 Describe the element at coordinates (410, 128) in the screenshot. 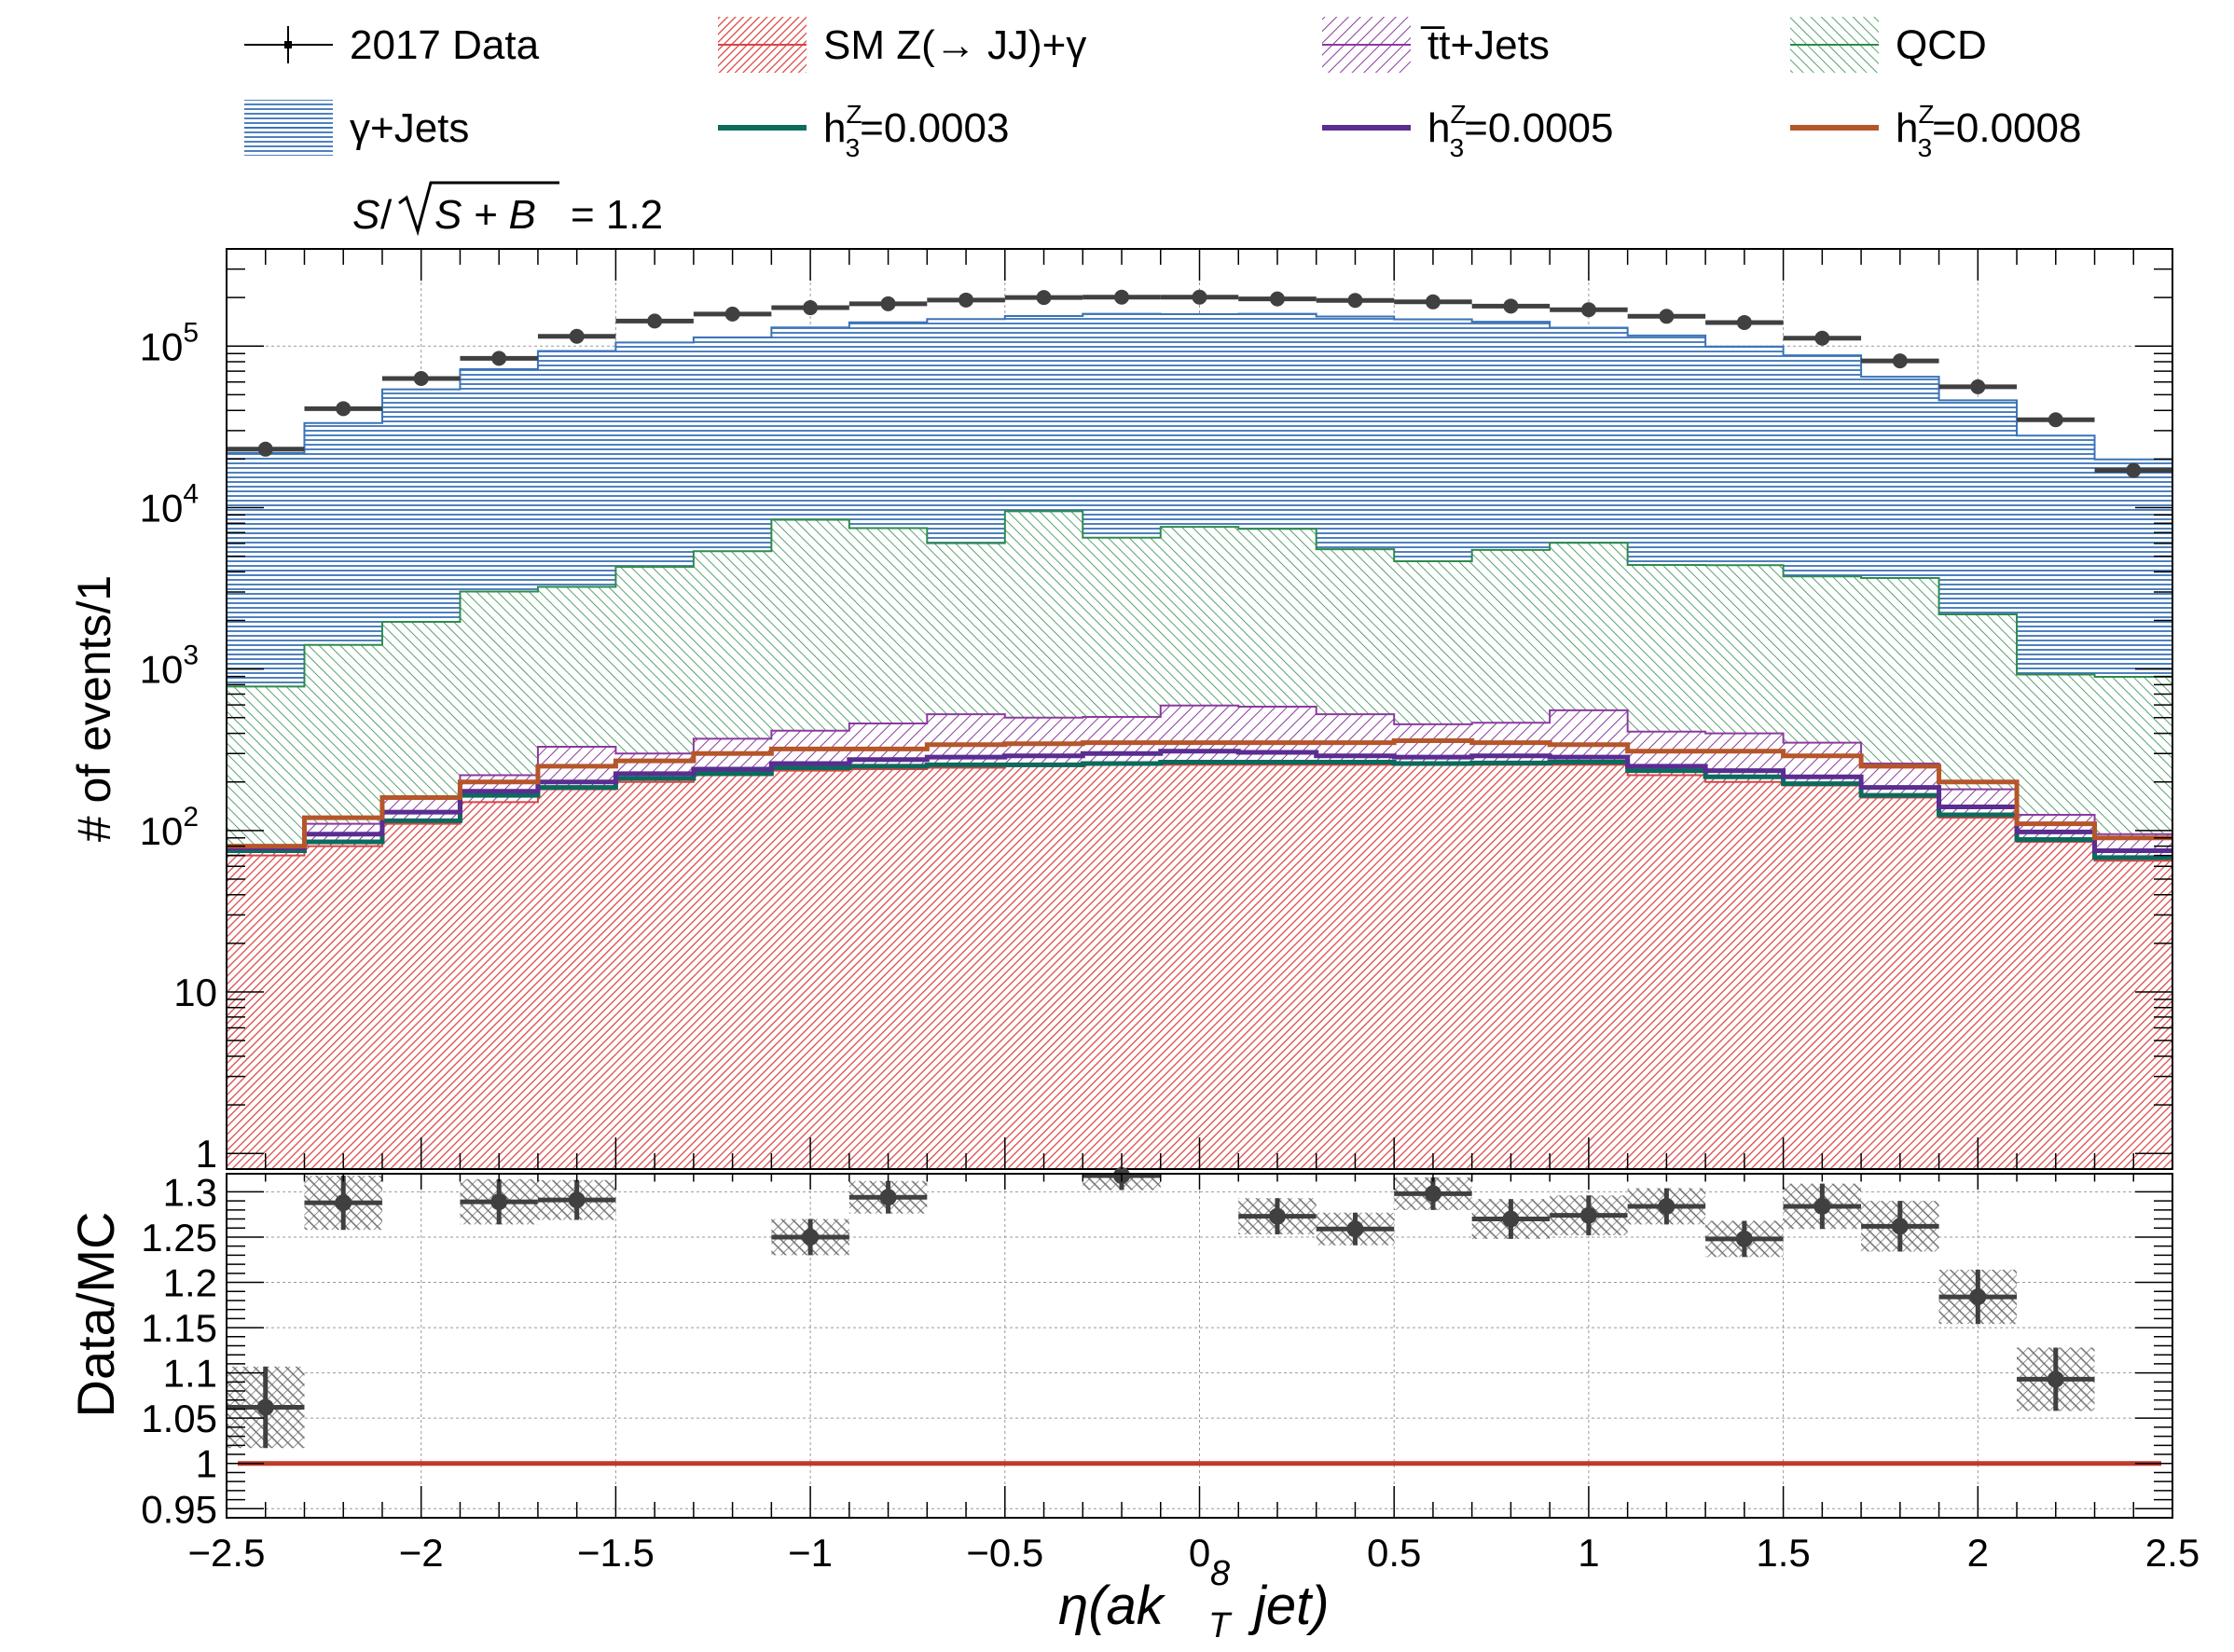

I see `legend-label: γ+Jets` at that location.